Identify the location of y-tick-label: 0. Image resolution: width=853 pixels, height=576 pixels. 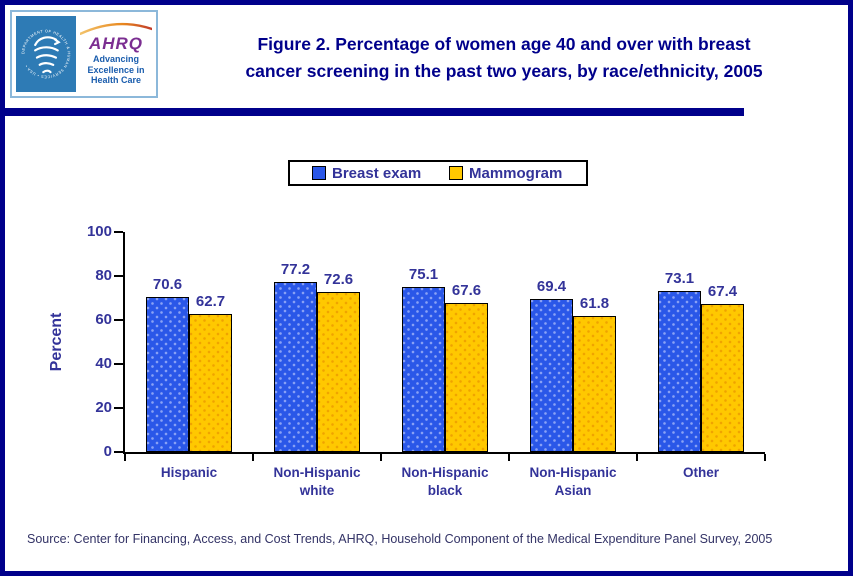
(107, 451).